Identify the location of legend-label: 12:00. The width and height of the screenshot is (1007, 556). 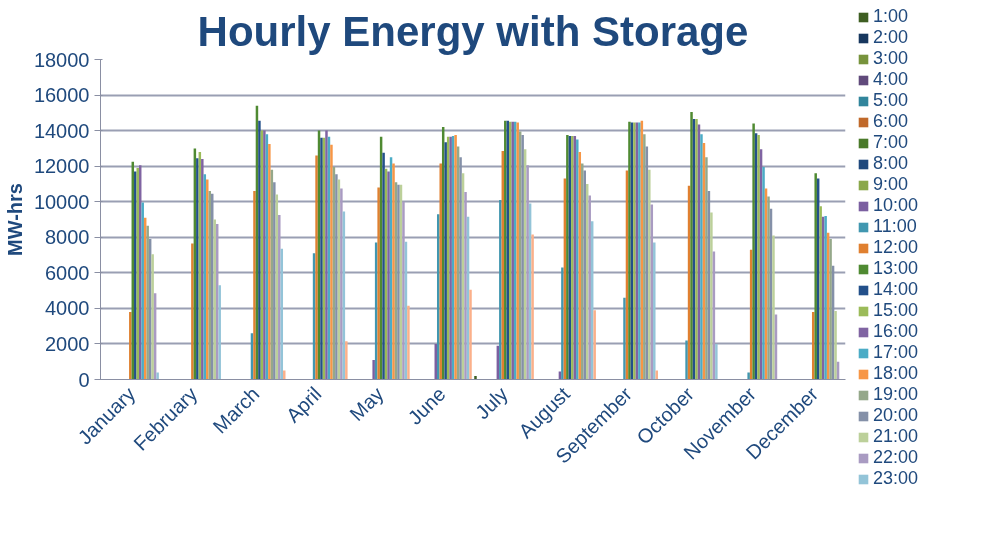
(896, 247).